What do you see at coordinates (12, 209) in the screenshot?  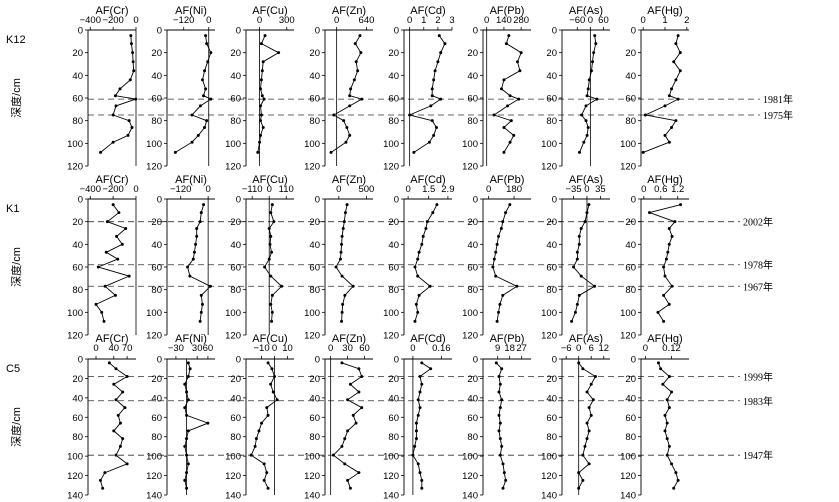 I see `site-label: K1` at bounding box center [12, 209].